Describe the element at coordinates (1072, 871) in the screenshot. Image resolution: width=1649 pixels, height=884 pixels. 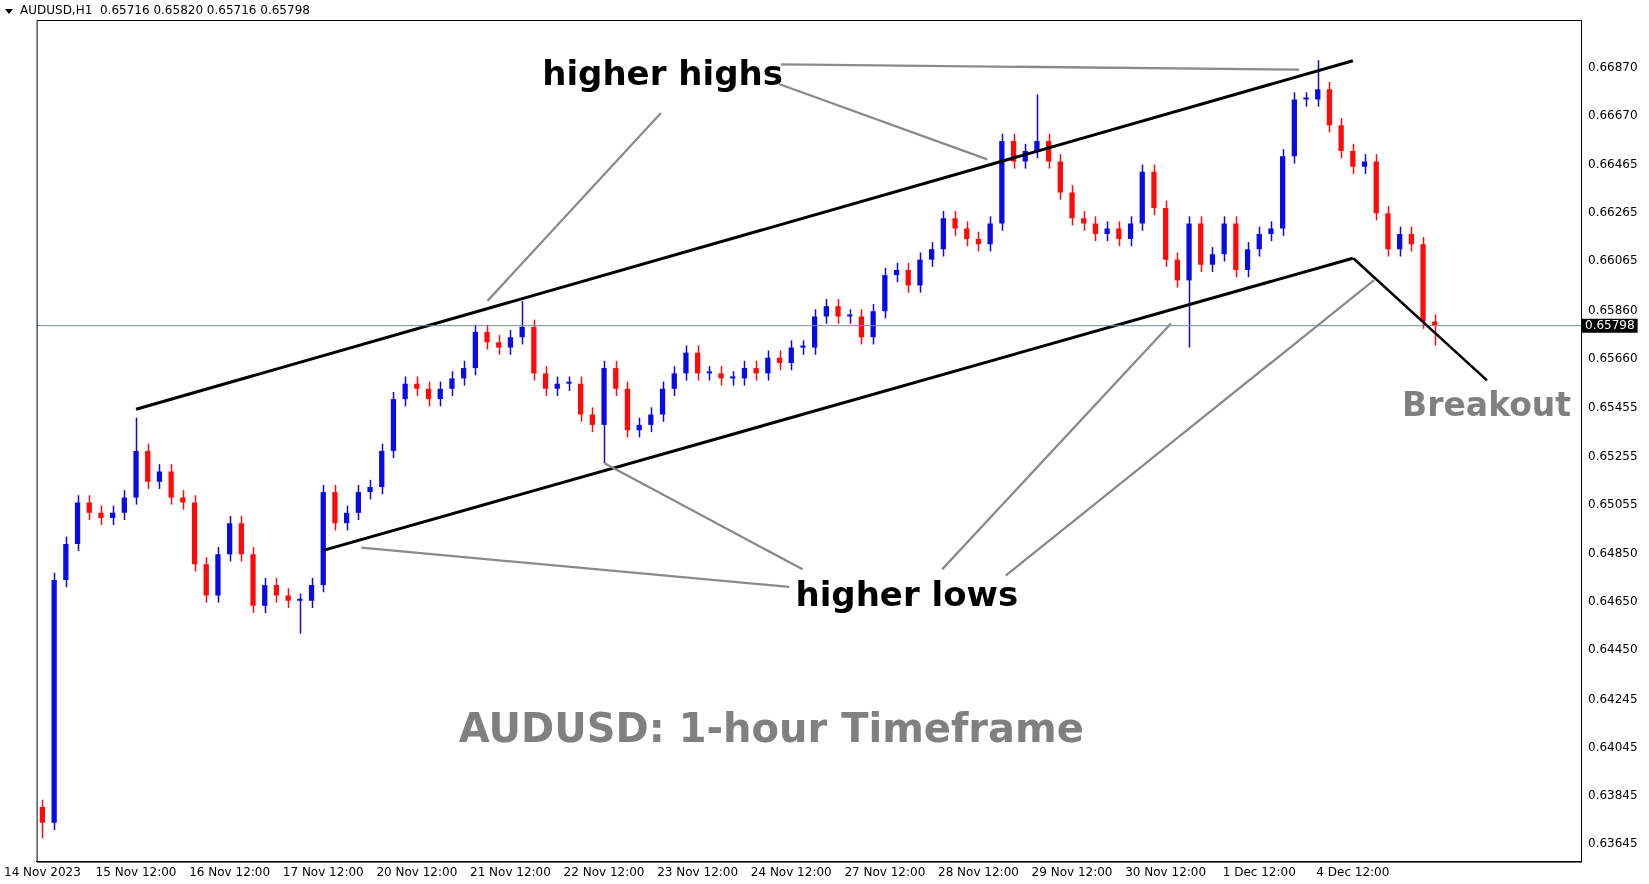
I see `x-tick-label: 29 Nov 12:00` at that location.